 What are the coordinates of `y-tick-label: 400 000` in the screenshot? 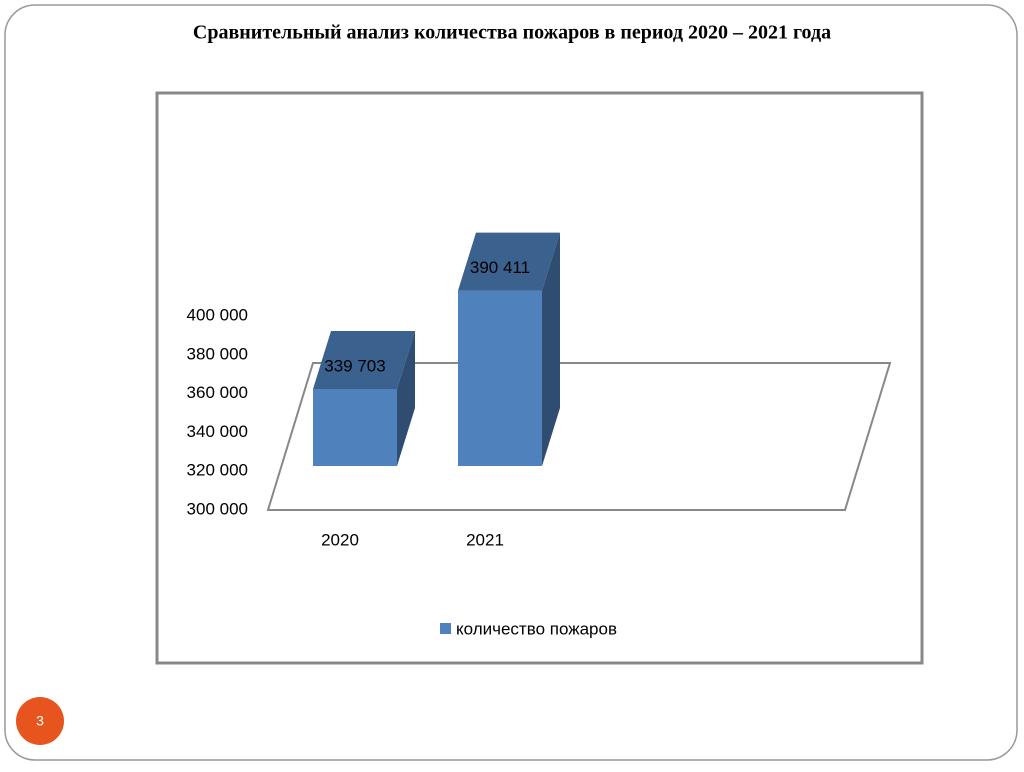 It's located at (217, 314).